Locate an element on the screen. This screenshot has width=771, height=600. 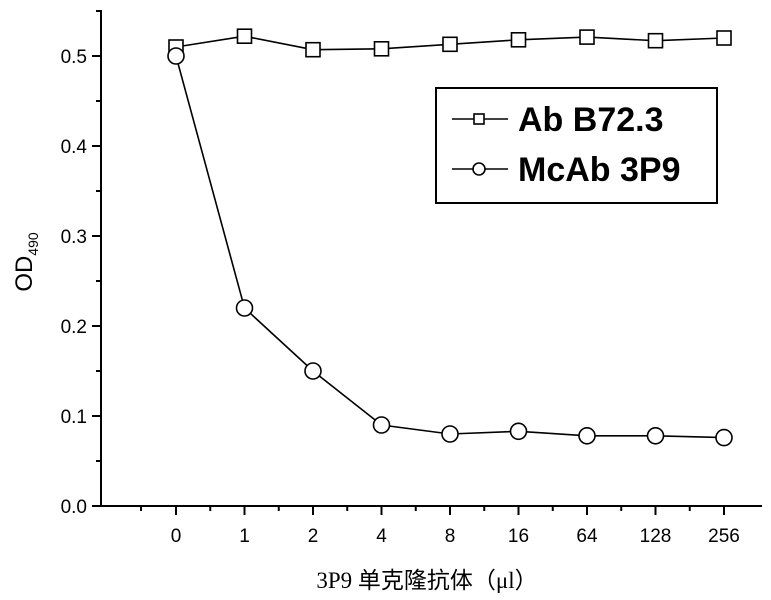
legend-circle-marker is located at coordinates (479, 169).